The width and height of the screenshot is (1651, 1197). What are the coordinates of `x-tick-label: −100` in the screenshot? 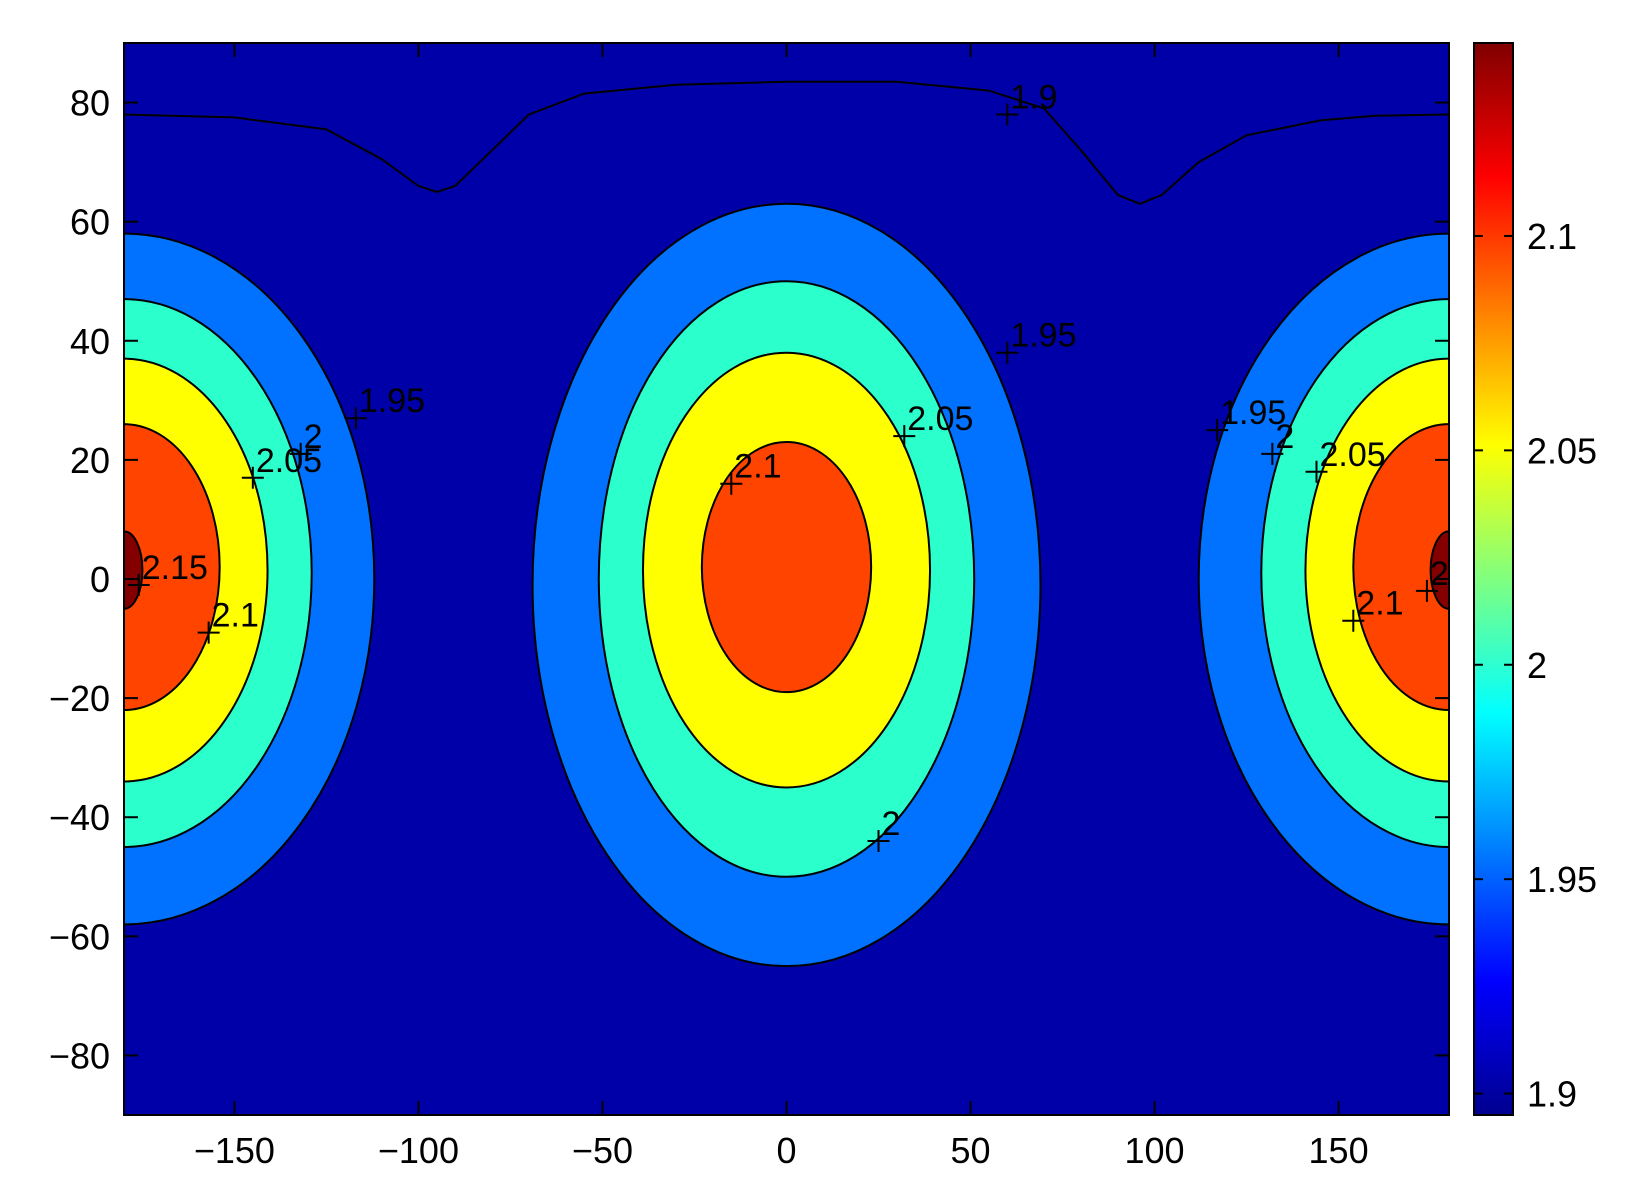 It's located at (418, 1150).